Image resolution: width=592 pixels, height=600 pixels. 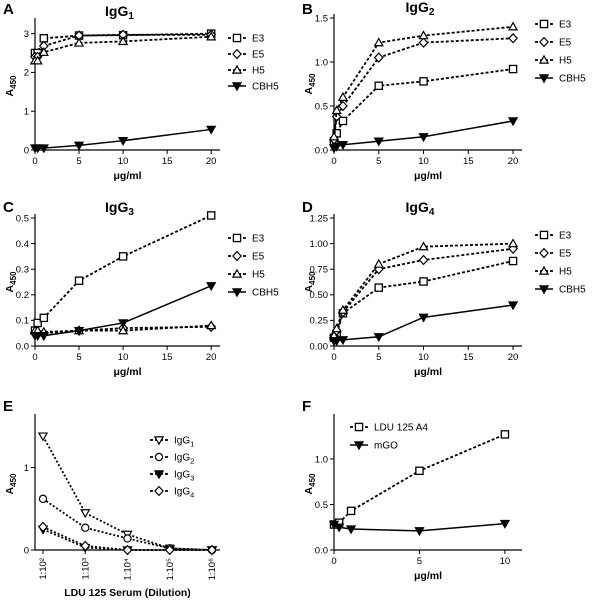 What do you see at coordinates (307, 9) in the screenshot?
I see `panel-letter: B` at bounding box center [307, 9].